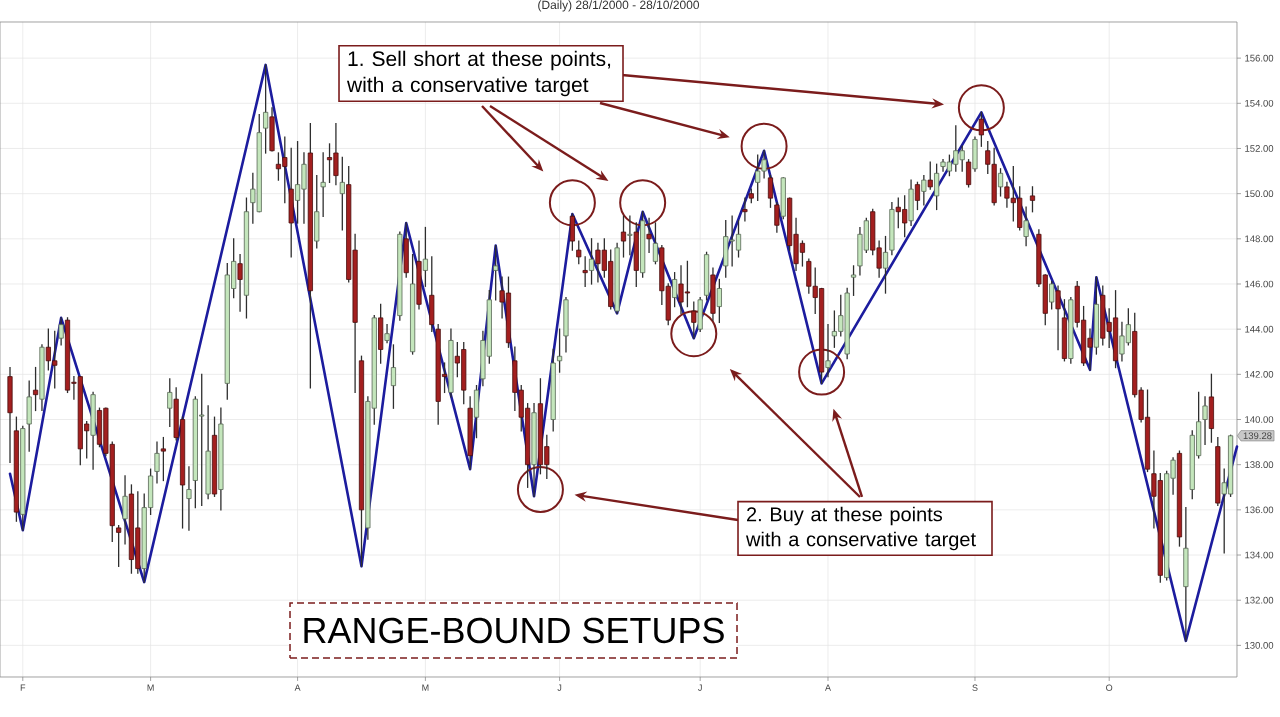 Image resolution: width=1280 pixels, height=717 pixels. What do you see at coordinates (478, 73) in the screenshot?
I see `annotation: 1. Sell short at these points, with a conservative target` at bounding box center [478, 73].